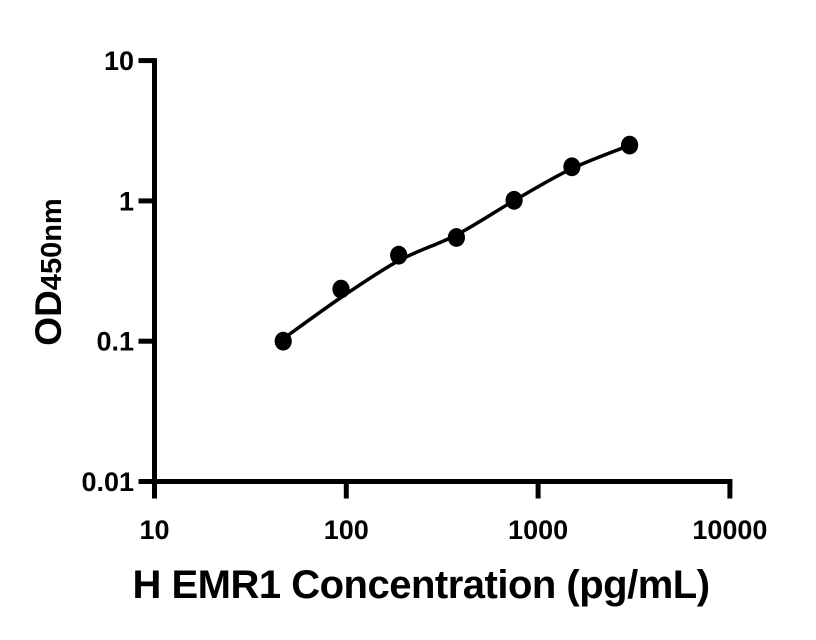 The width and height of the screenshot is (816, 640). What do you see at coordinates (119, 61) in the screenshot?
I see `y-tick-label: 10` at bounding box center [119, 61].